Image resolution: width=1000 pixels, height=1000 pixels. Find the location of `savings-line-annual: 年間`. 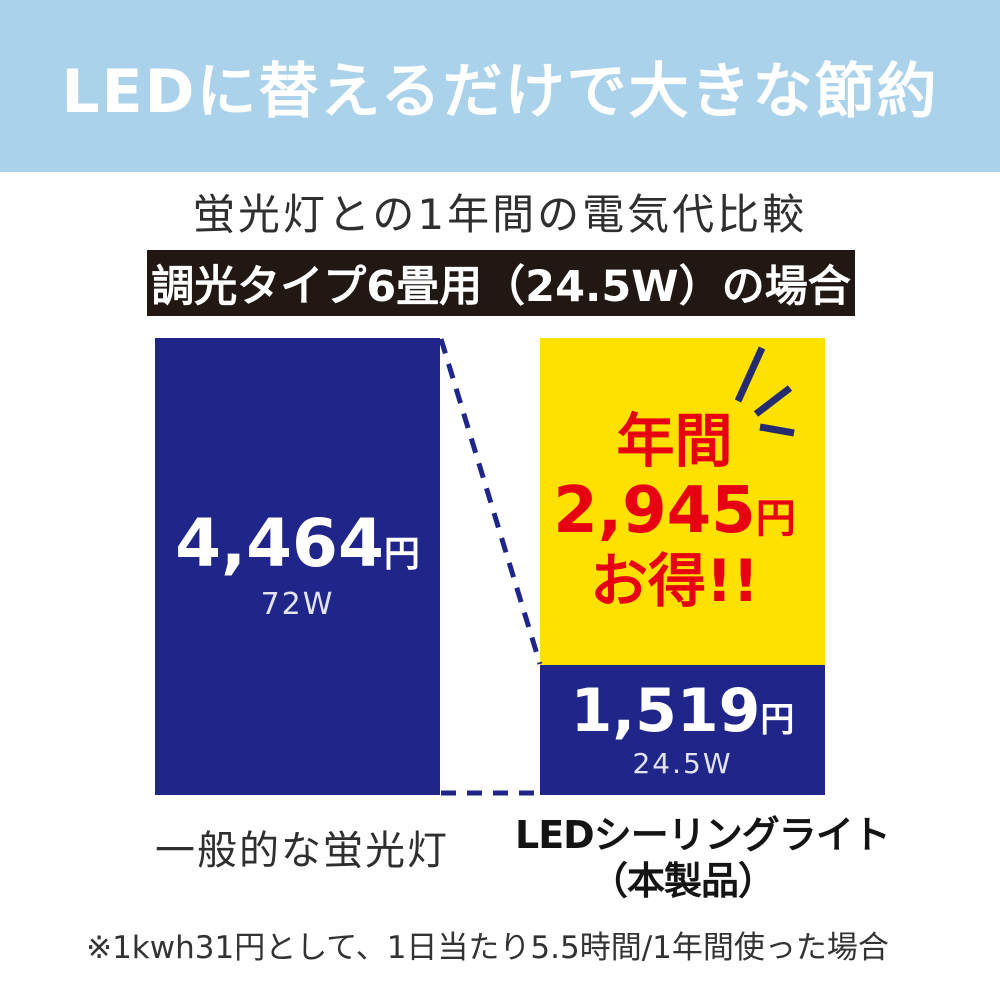

savings-line-annual: 年間 is located at coordinates (674, 441).